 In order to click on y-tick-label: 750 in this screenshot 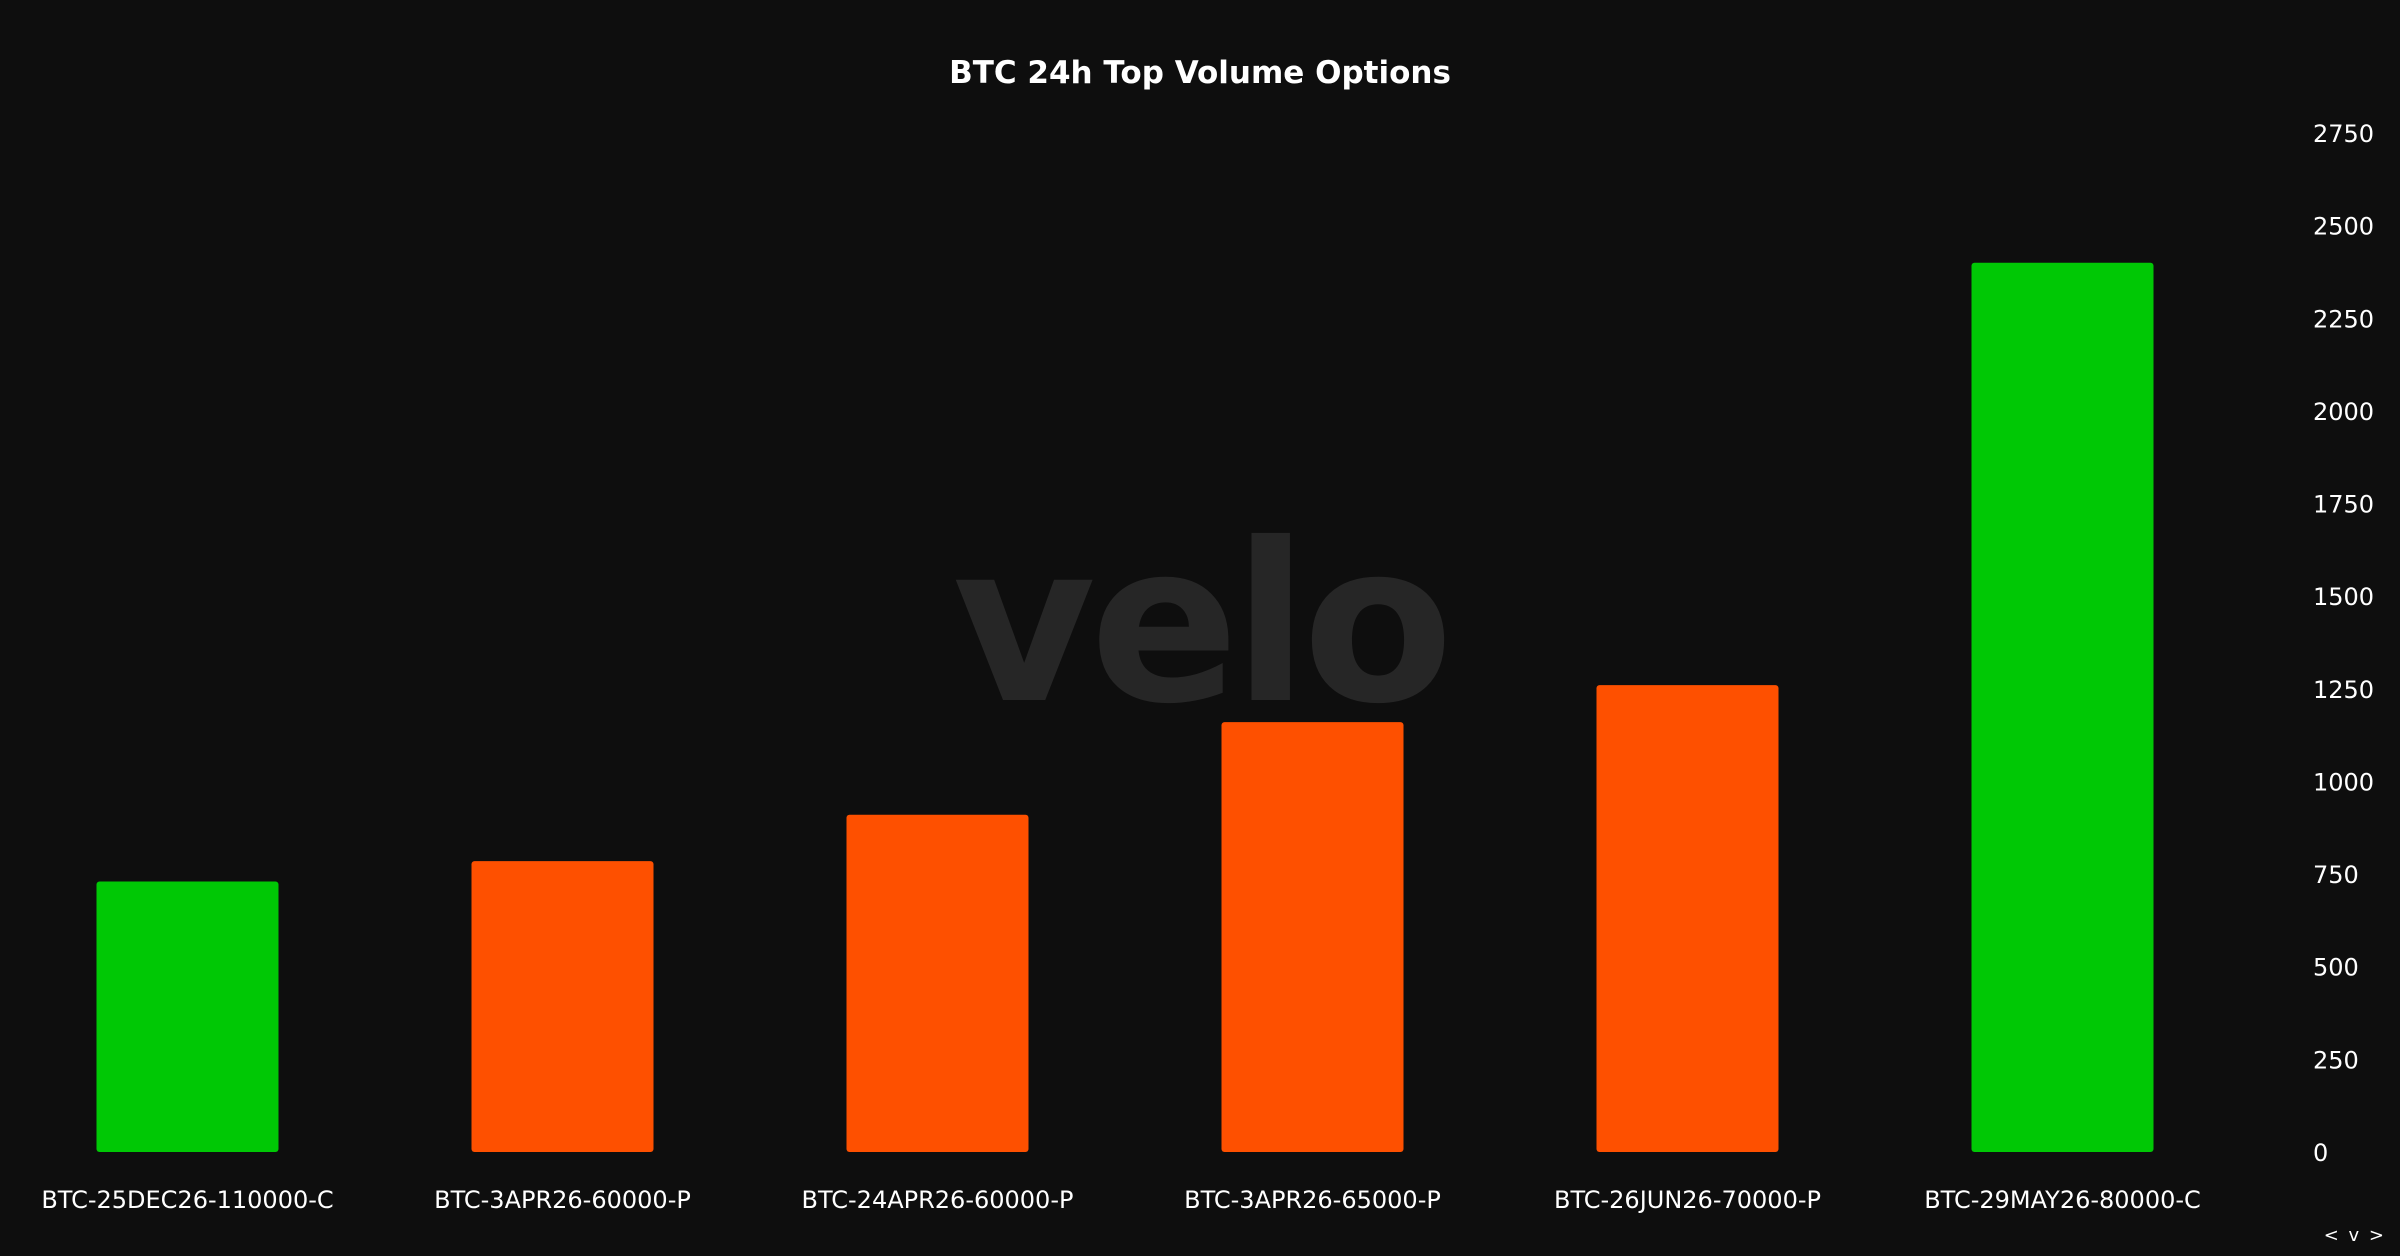, I will do `click(2336, 875)`.